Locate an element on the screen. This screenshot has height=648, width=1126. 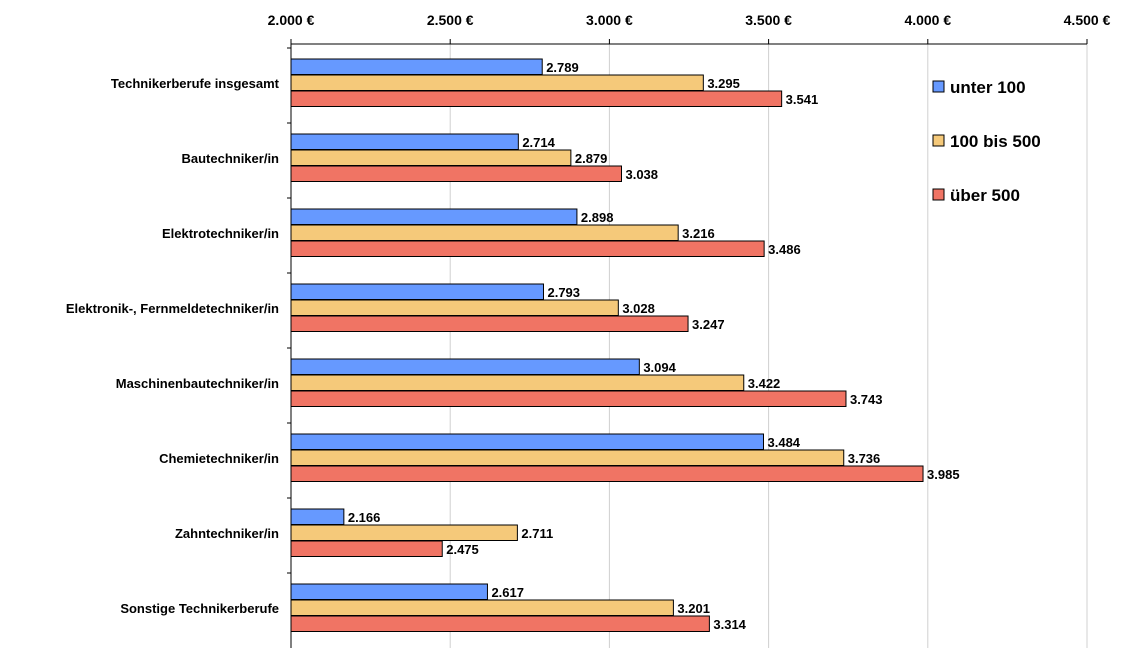
data-label: 3.743 is located at coordinates (866, 399).